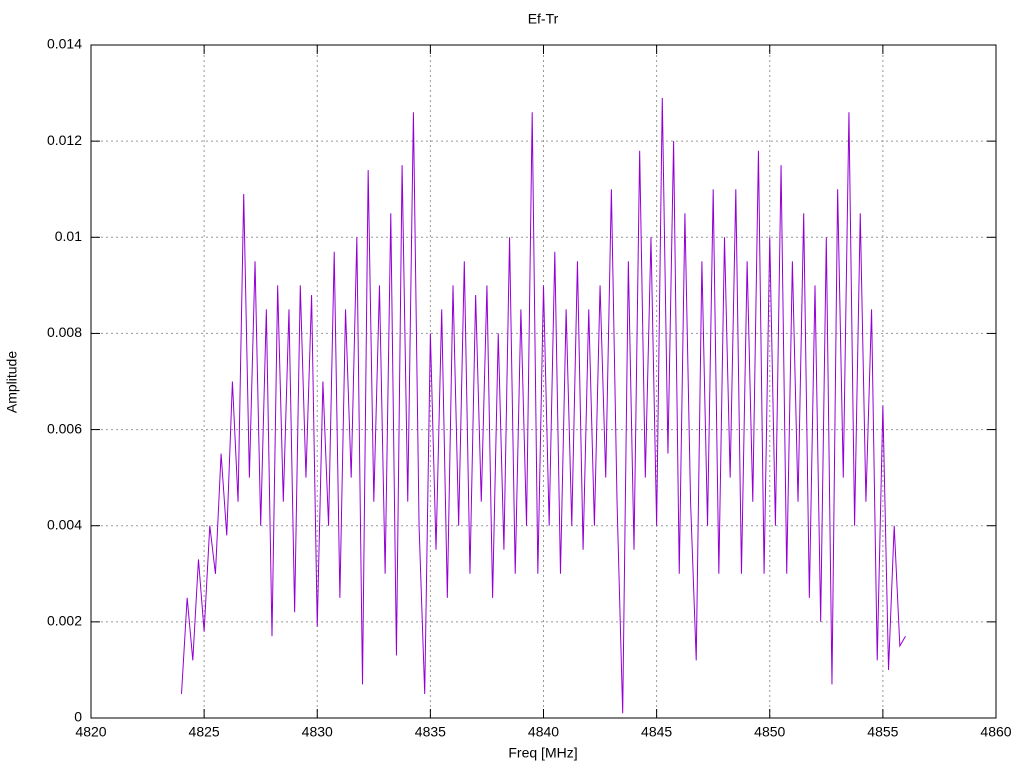  What do you see at coordinates (64, 621) in the screenshot?
I see `y-tick-label: 0.002` at bounding box center [64, 621].